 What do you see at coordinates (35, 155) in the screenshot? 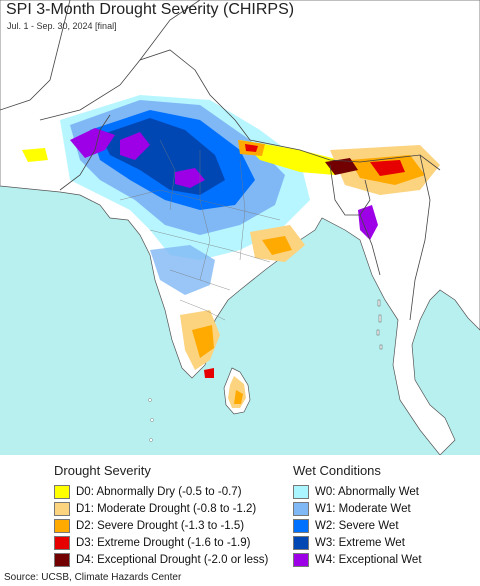
I see `dry-d0-west` at bounding box center [35, 155].